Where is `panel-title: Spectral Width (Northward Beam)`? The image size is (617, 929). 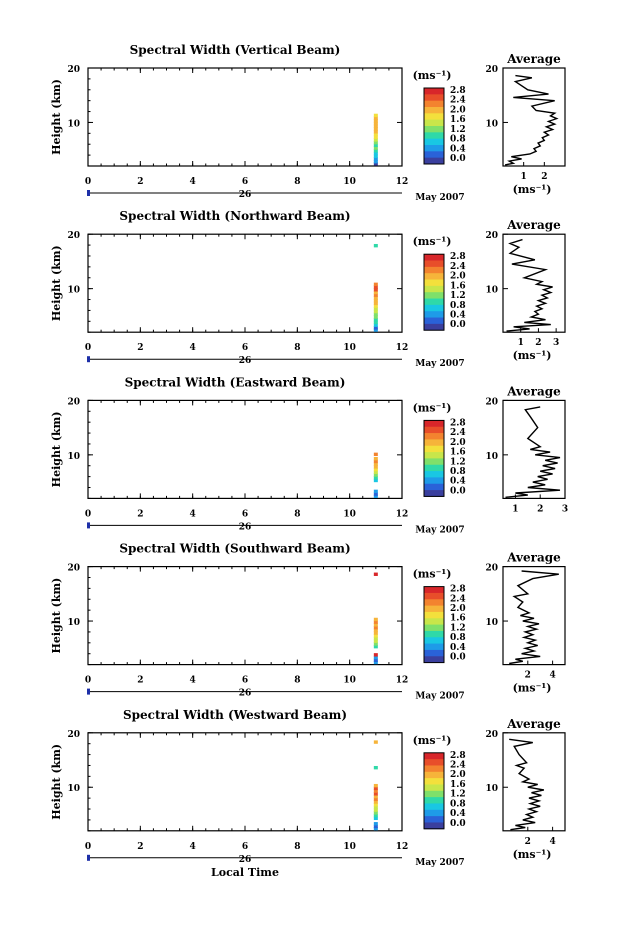 panel-title: Spectral Width (Northward Beam) is located at coordinates (234, 216).